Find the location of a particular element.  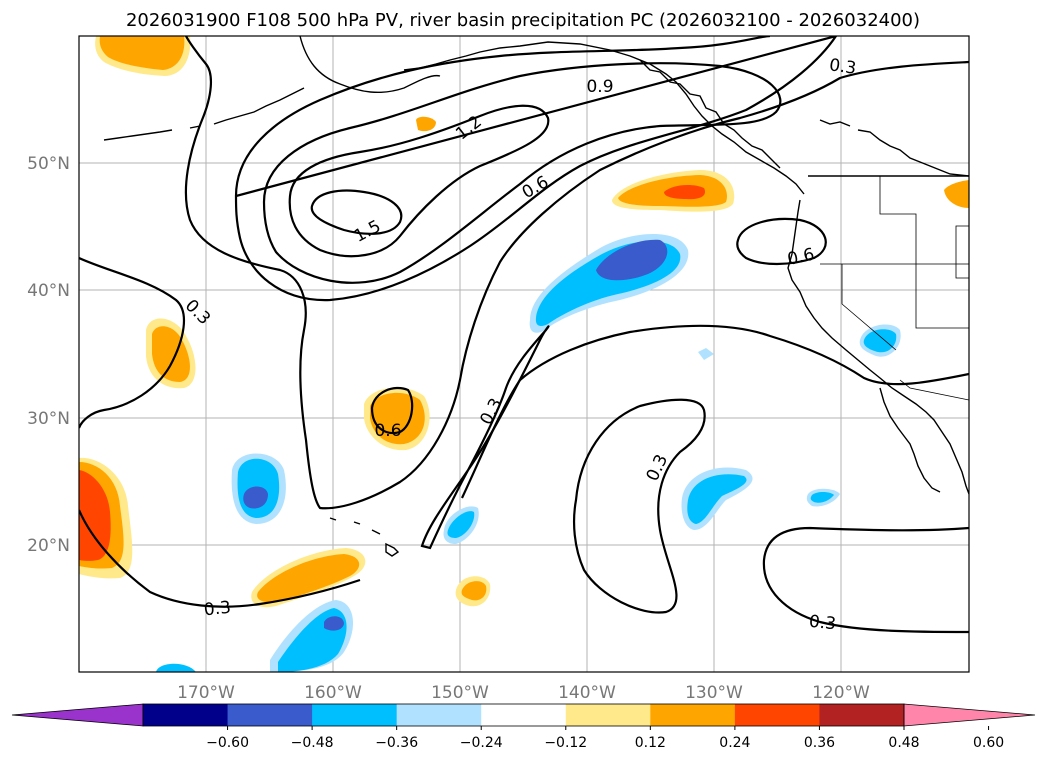

canada-interior is located at coordinates (894, 148).